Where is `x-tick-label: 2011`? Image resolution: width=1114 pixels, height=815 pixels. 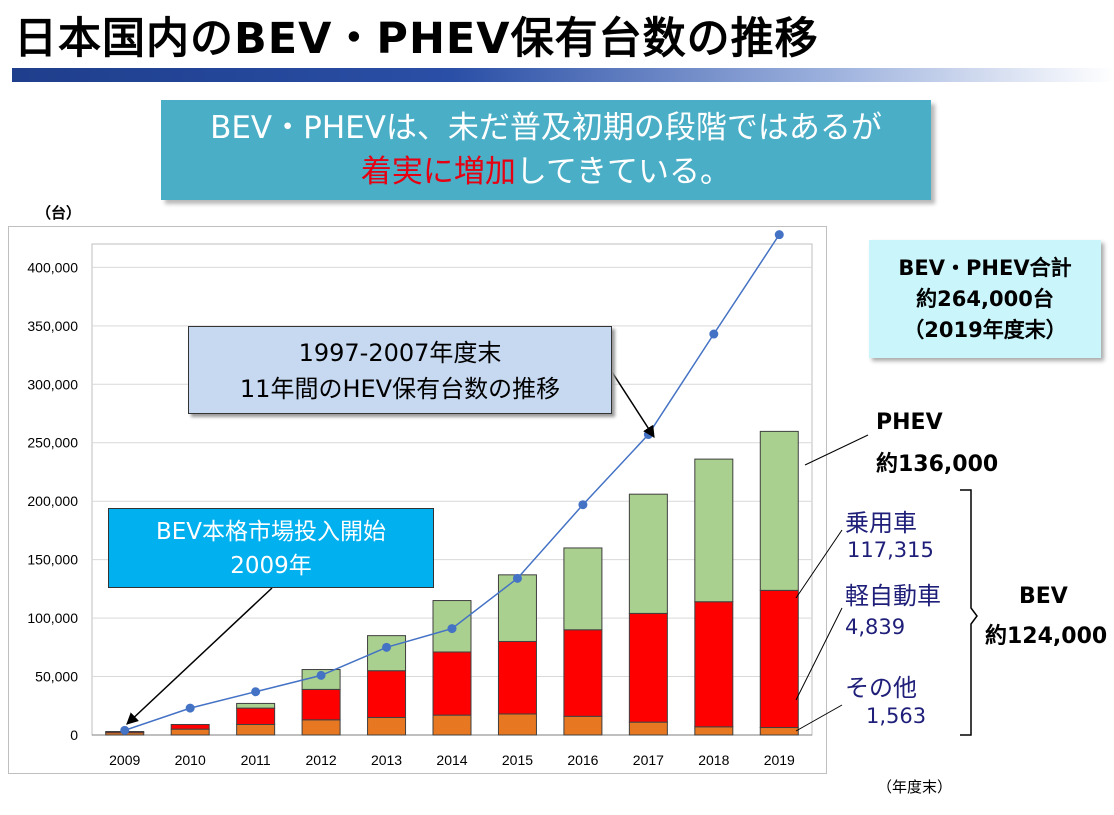
x-tick-label: 2011 is located at coordinates (256, 760).